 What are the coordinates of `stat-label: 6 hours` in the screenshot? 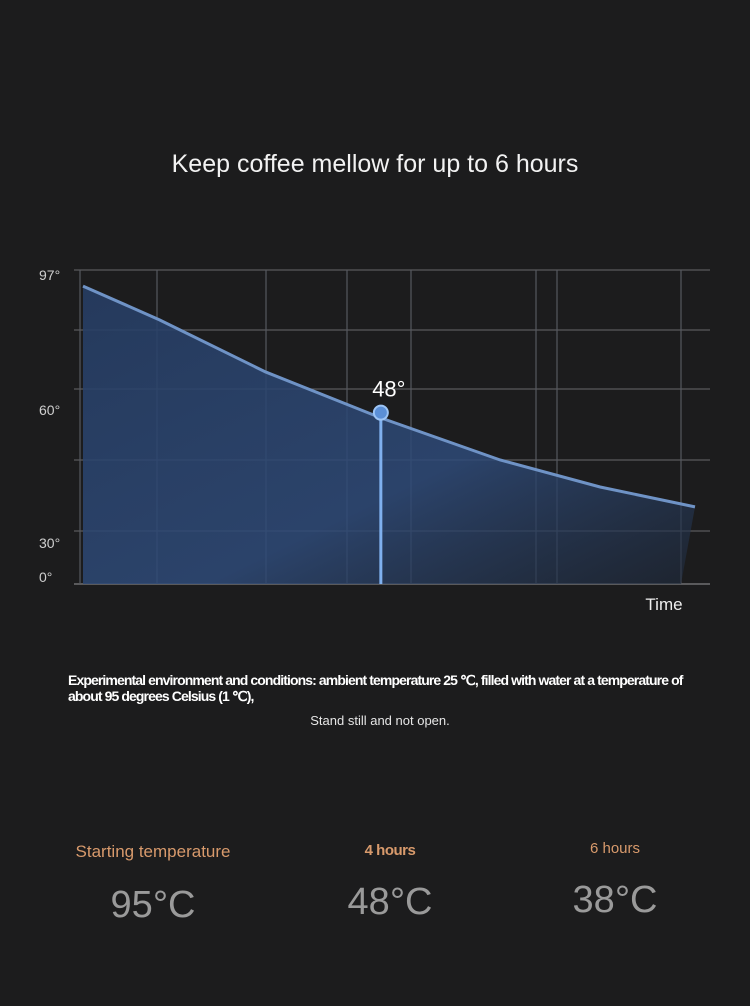 It's located at (615, 848).